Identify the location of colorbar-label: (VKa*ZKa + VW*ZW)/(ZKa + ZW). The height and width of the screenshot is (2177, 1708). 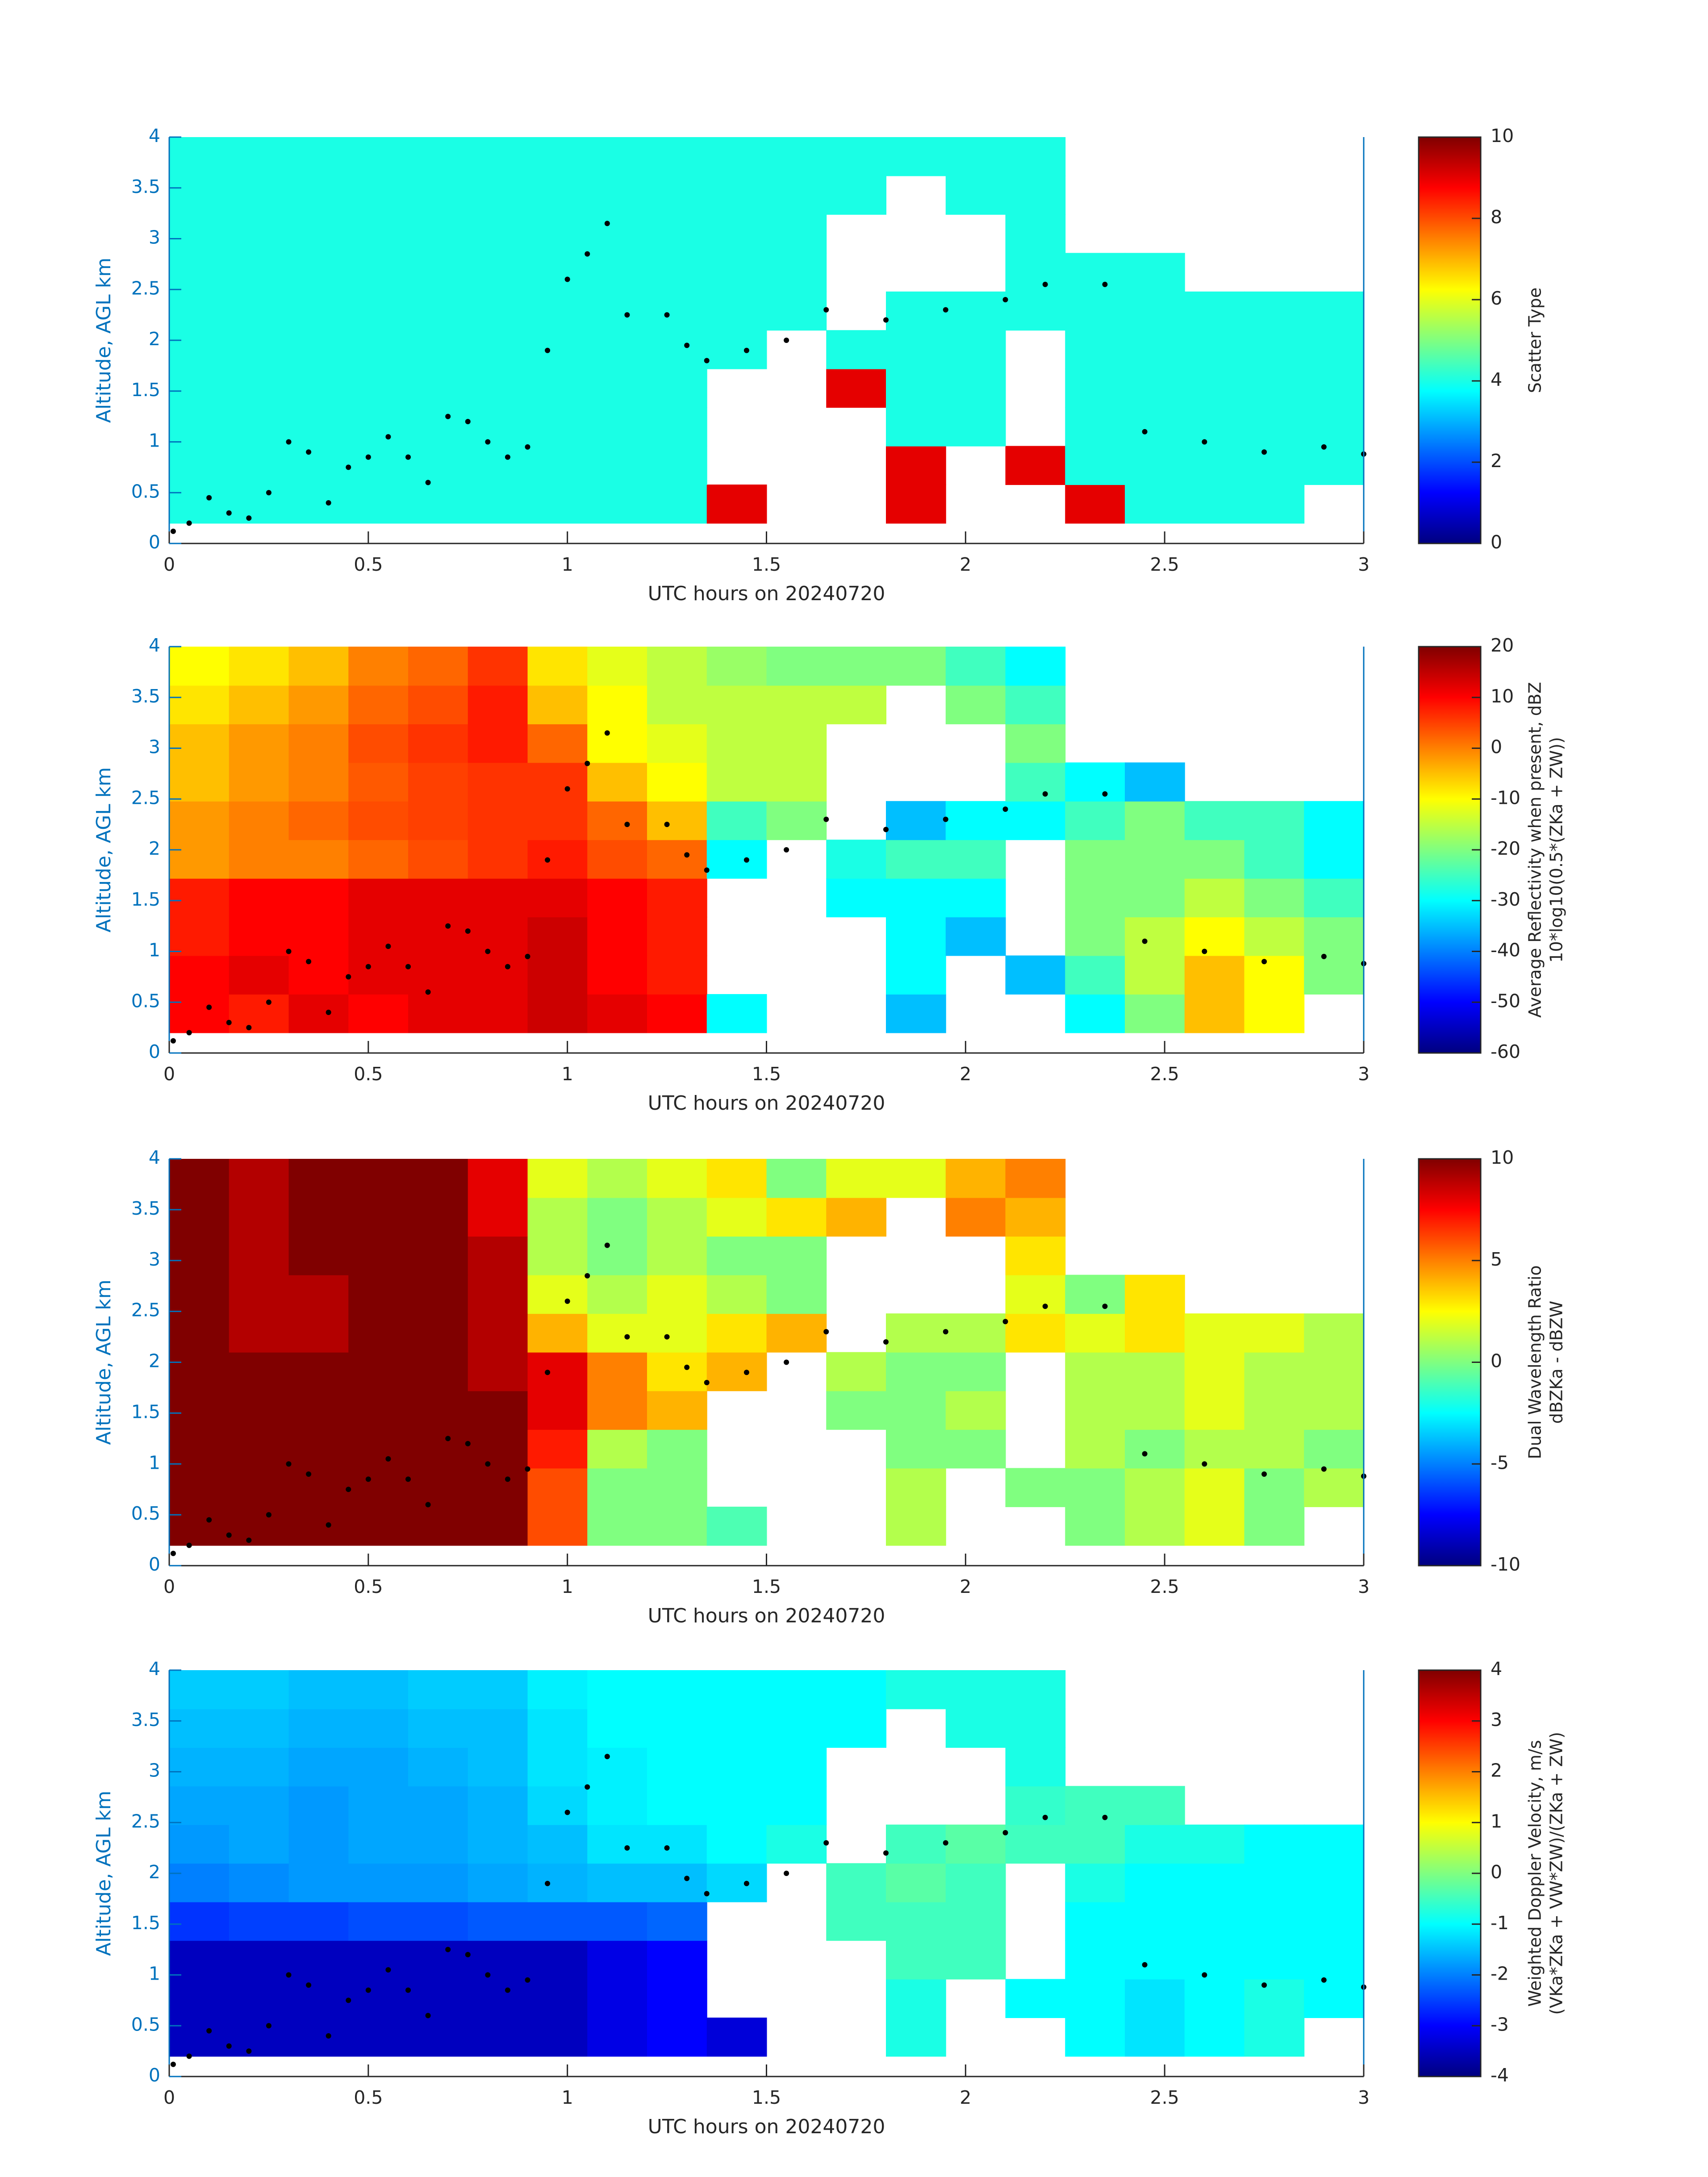
(1556, 1873).